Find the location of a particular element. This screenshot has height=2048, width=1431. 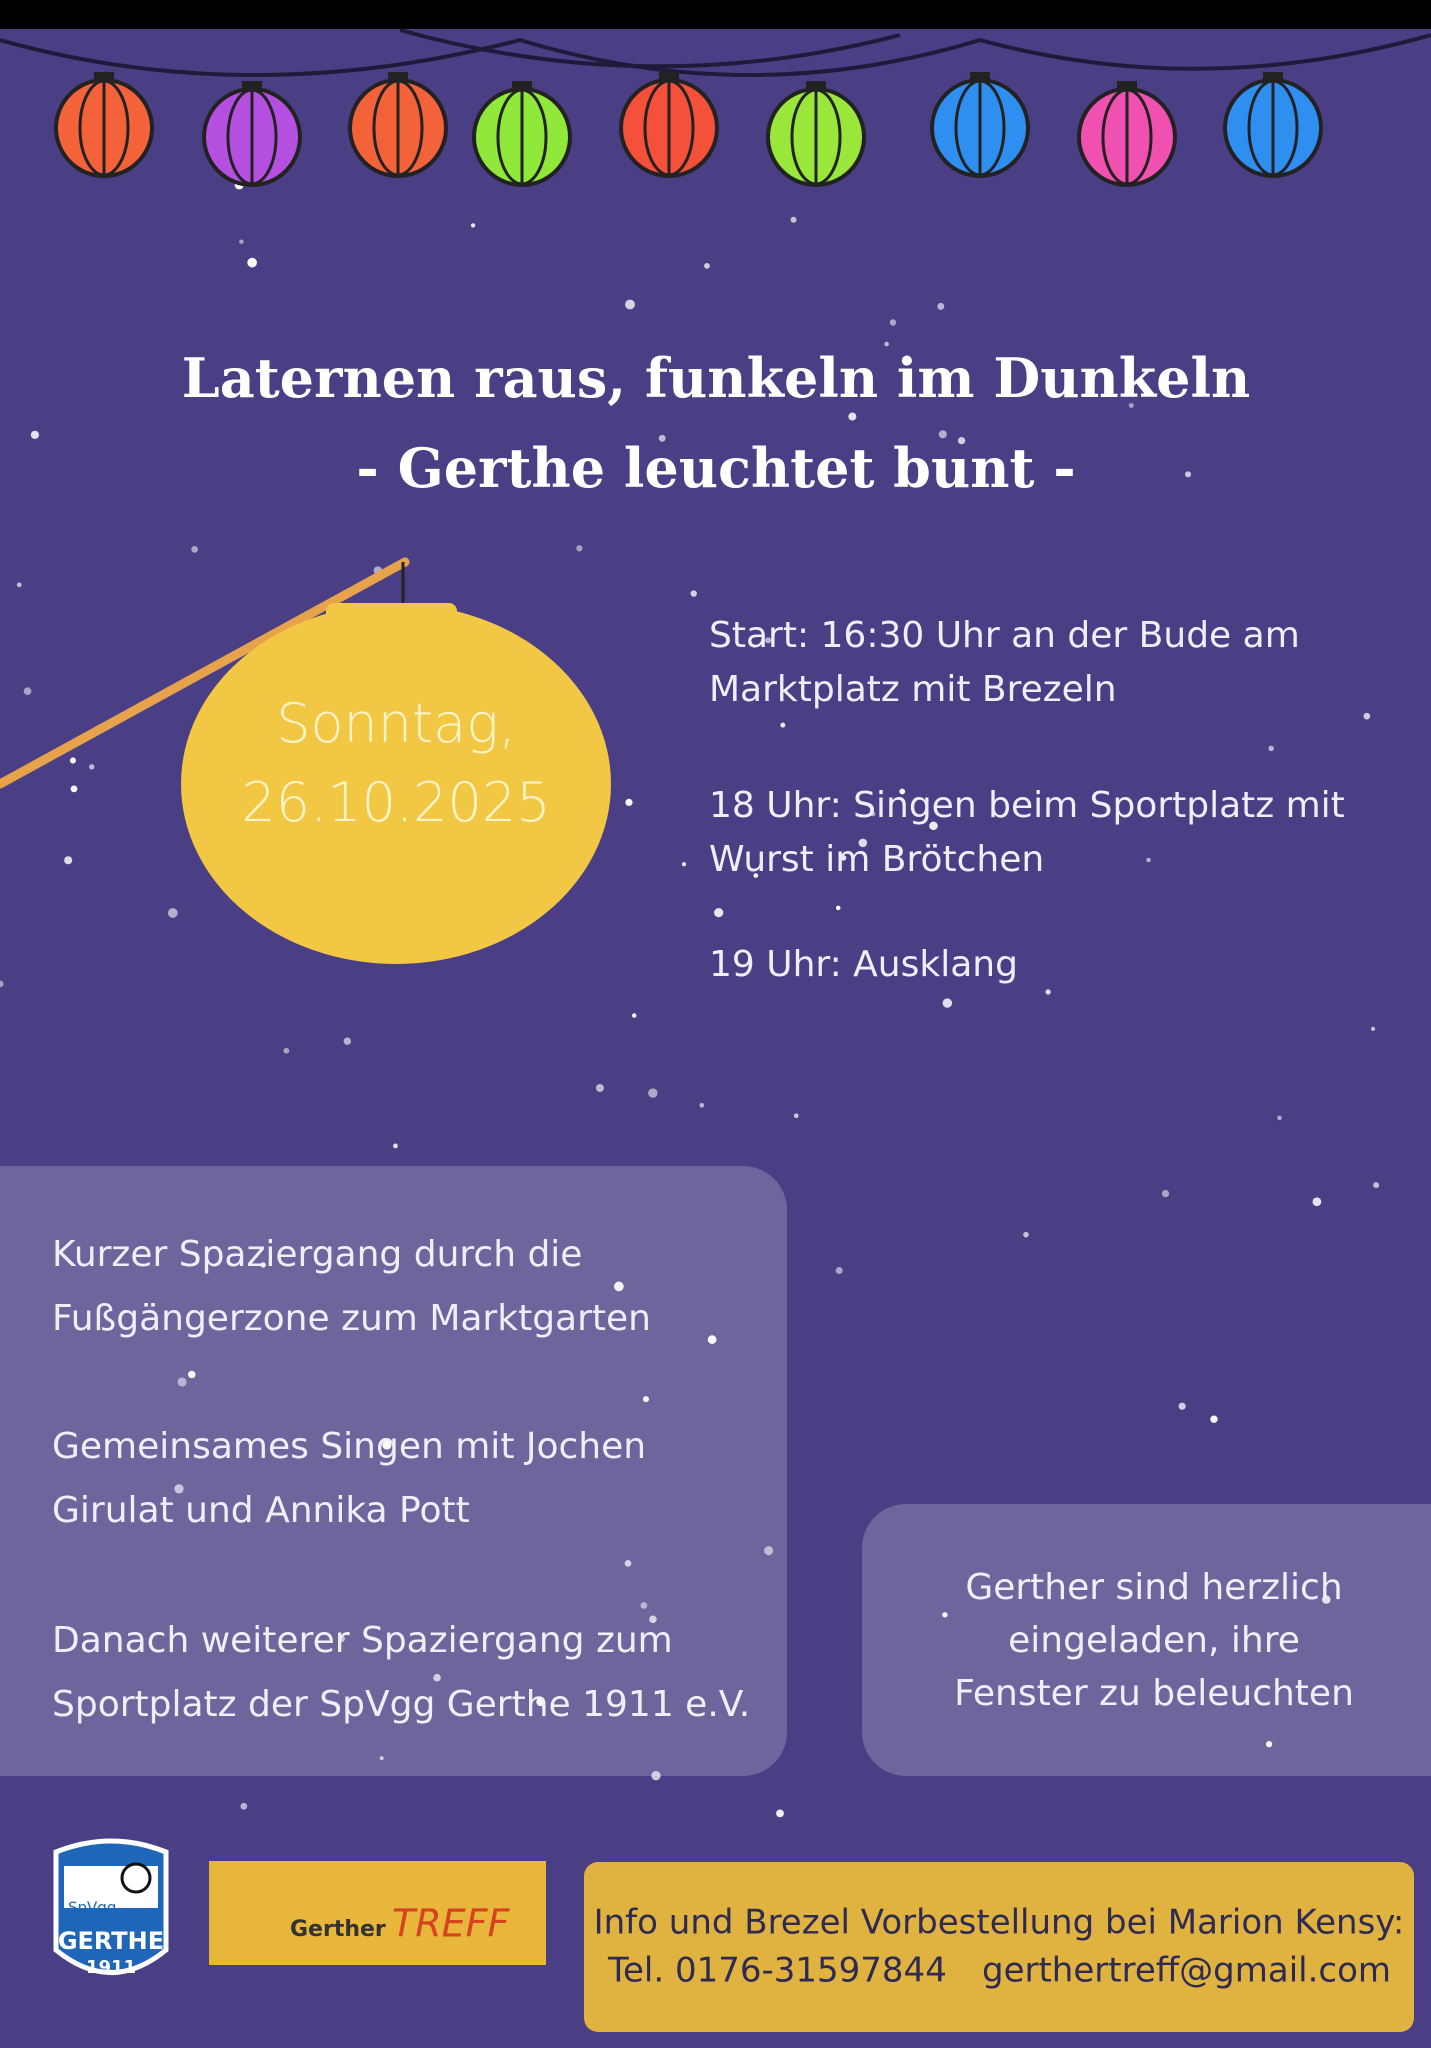

info-phone: Tel. 0176-31597844 is located at coordinates (777, 1971).